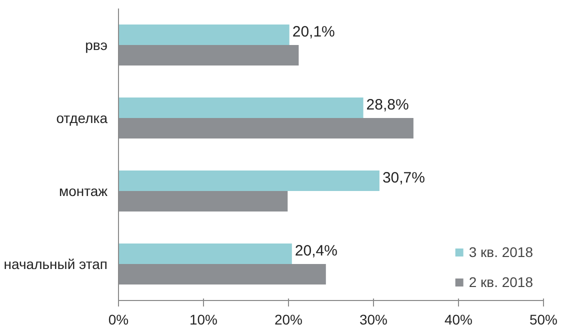 This screenshot has height=330, width=573. Describe the element at coordinates (543, 320) in the screenshot. I see `x-tick-label: 50%` at that location.